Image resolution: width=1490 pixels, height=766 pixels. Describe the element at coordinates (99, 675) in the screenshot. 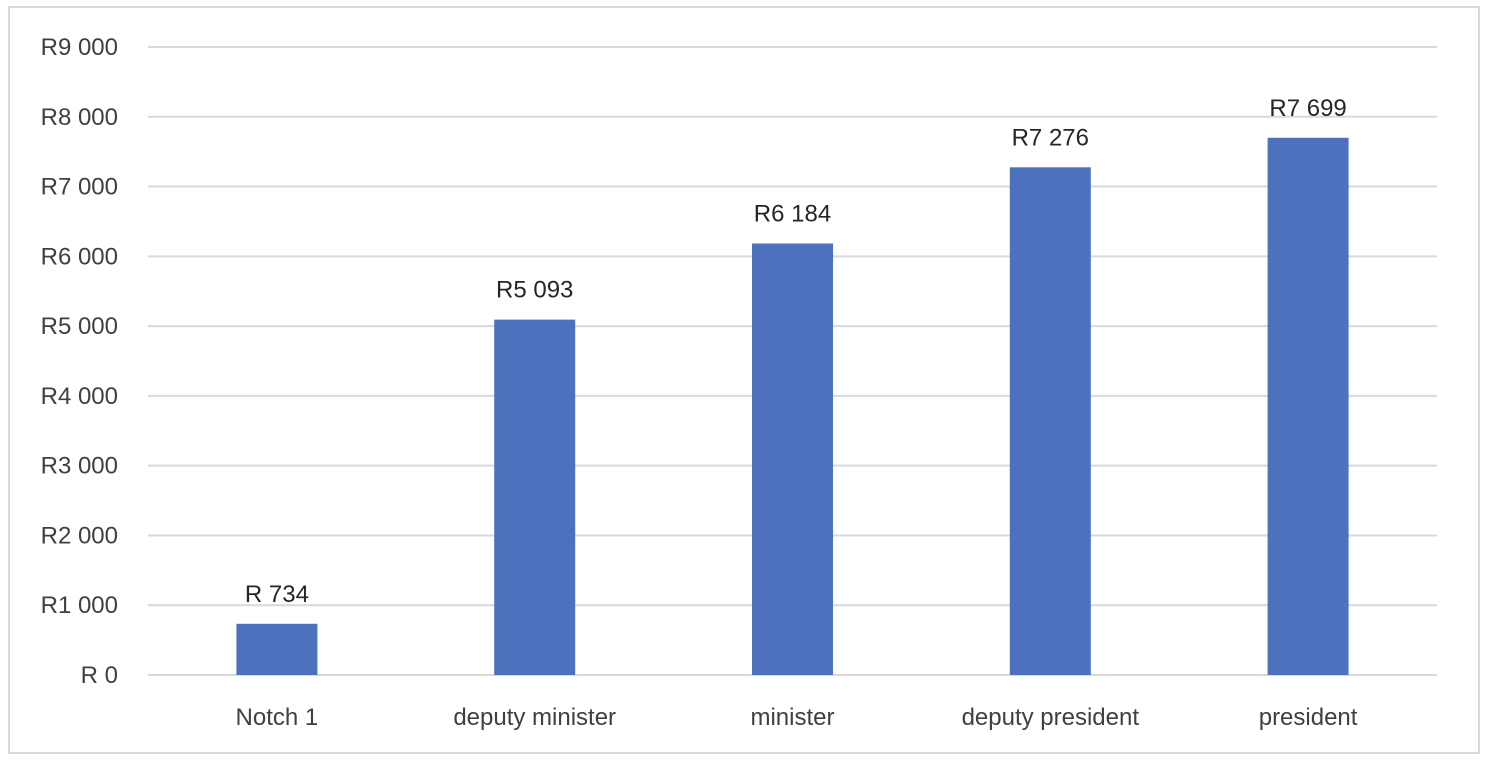

I see `y-tick-label: R 0` at that location.